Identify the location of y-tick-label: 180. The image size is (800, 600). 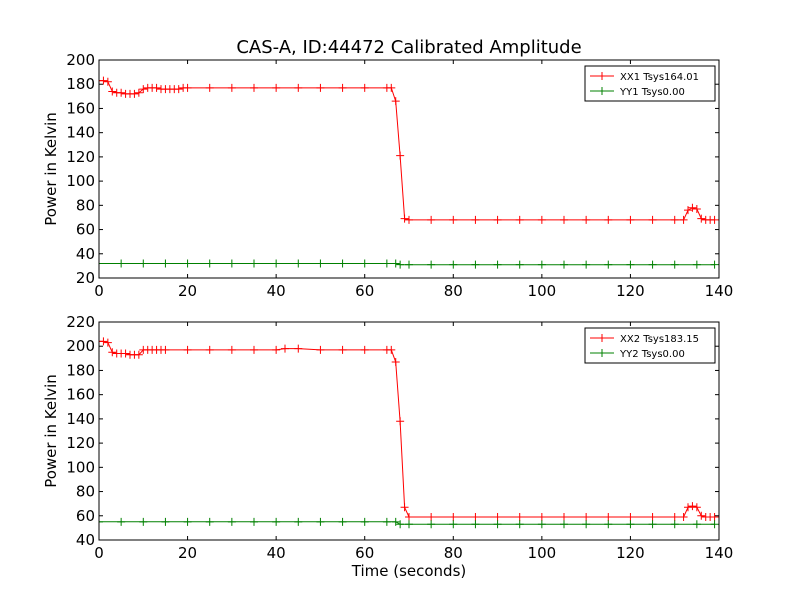
(80, 370).